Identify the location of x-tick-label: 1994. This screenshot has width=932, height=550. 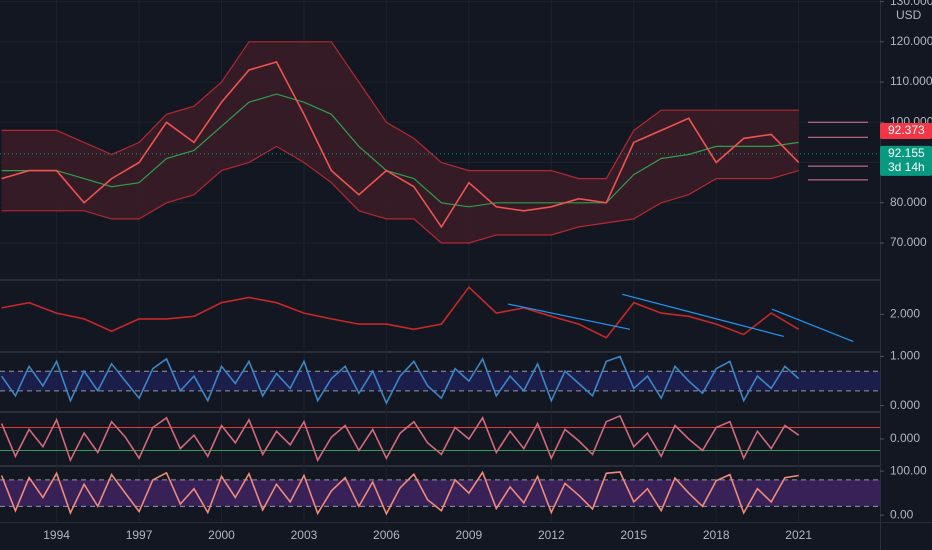
(56, 535).